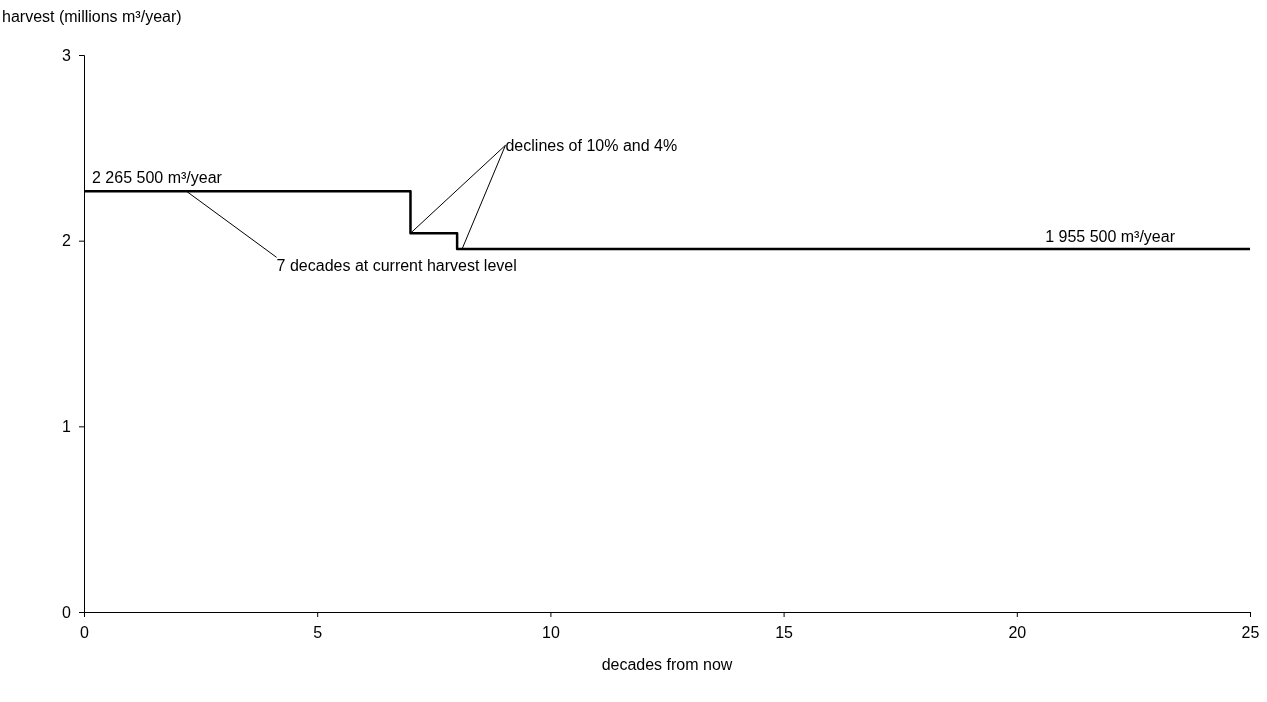 Image resolution: width=1267 pixels, height=702 pixels. Describe the element at coordinates (67, 612) in the screenshot. I see `y-tick-label: 0` at that location.